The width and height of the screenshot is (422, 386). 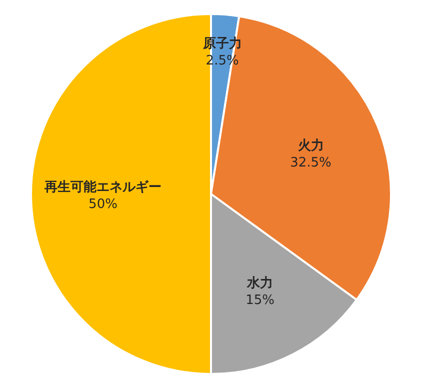 I want to click on slice-label: 水力, so click(x=260, y=284).